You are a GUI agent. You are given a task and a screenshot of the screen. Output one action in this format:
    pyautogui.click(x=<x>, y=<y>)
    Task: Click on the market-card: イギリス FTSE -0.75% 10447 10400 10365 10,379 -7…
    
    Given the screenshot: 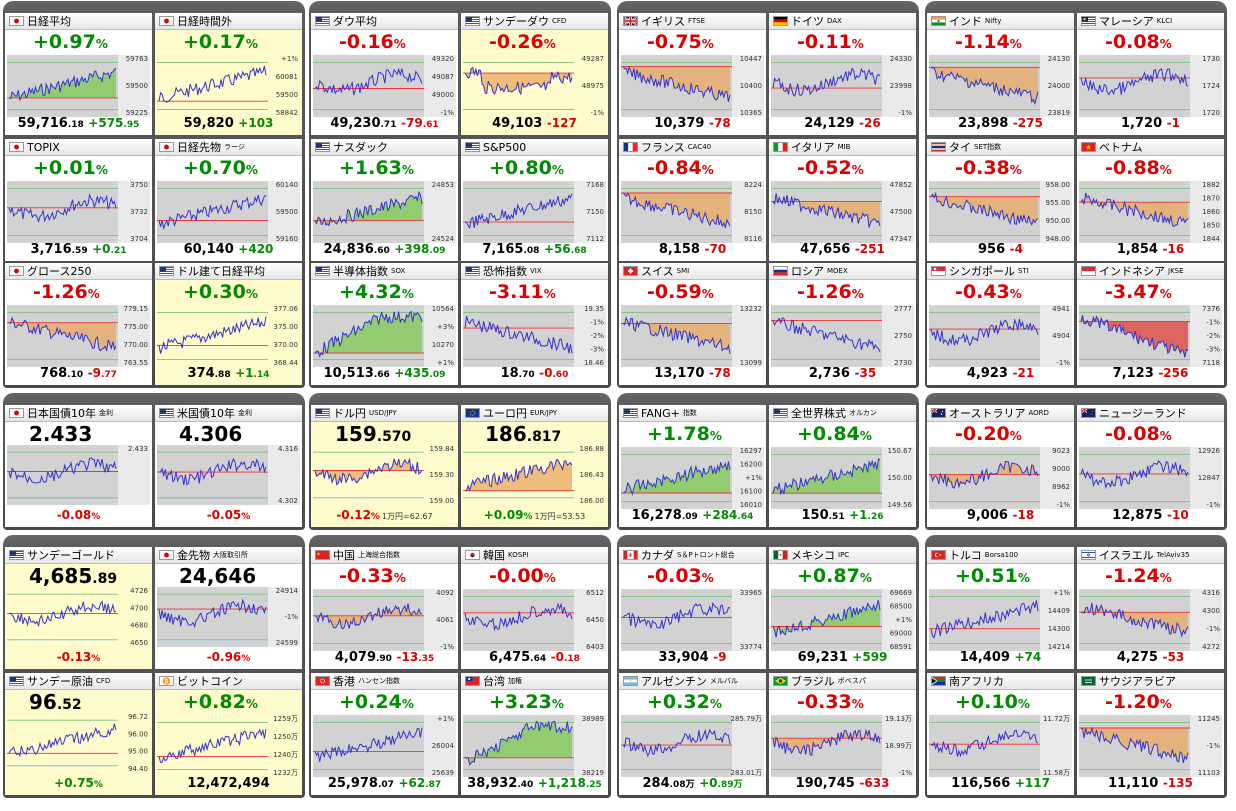 What is the action you would take?
    pyautogui.click(x=692, y=74)
    